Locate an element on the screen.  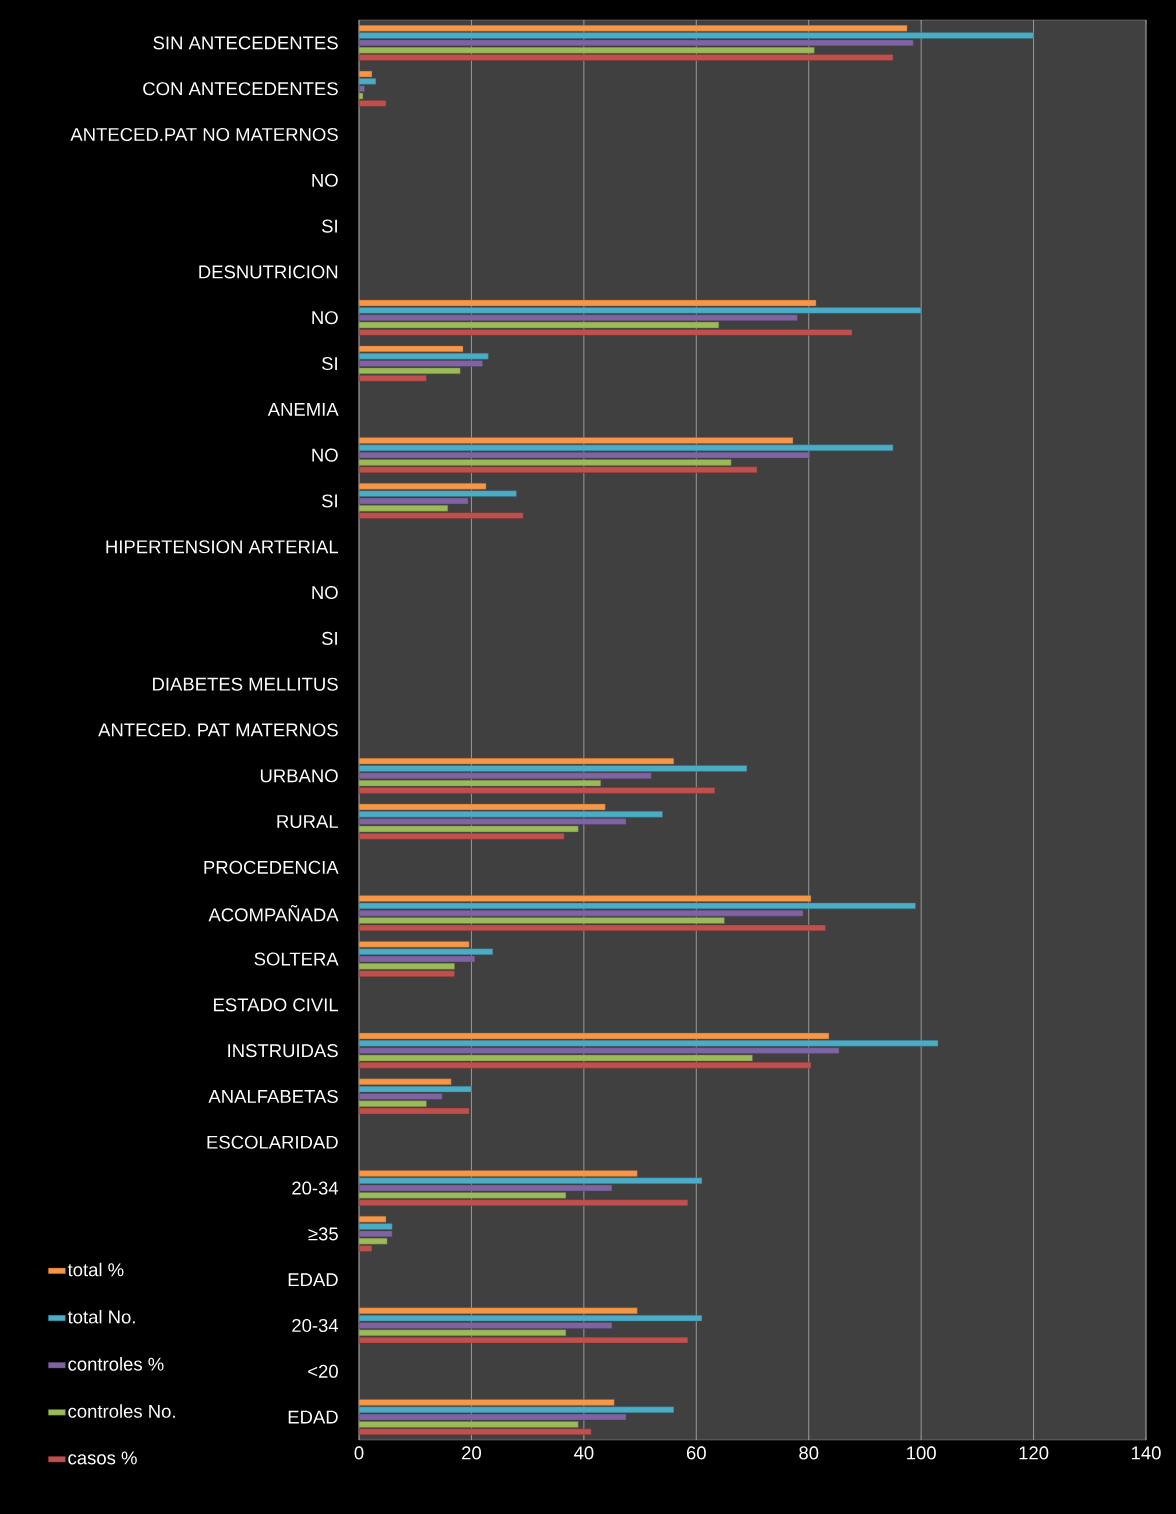
y-tick-label: ESTADO CIVIL is located at coordinates (276, 1005).